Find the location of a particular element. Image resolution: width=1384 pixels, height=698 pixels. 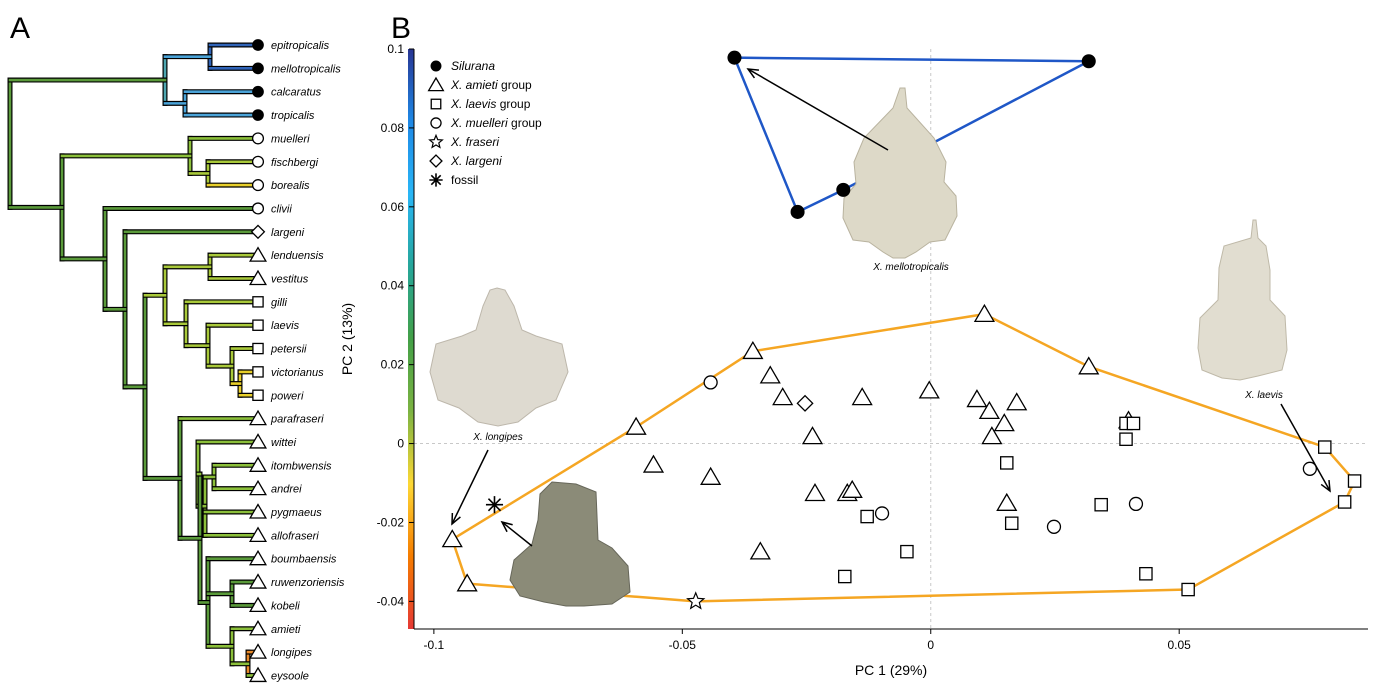

colorbar-gradient is located at coordinates (411, 339).